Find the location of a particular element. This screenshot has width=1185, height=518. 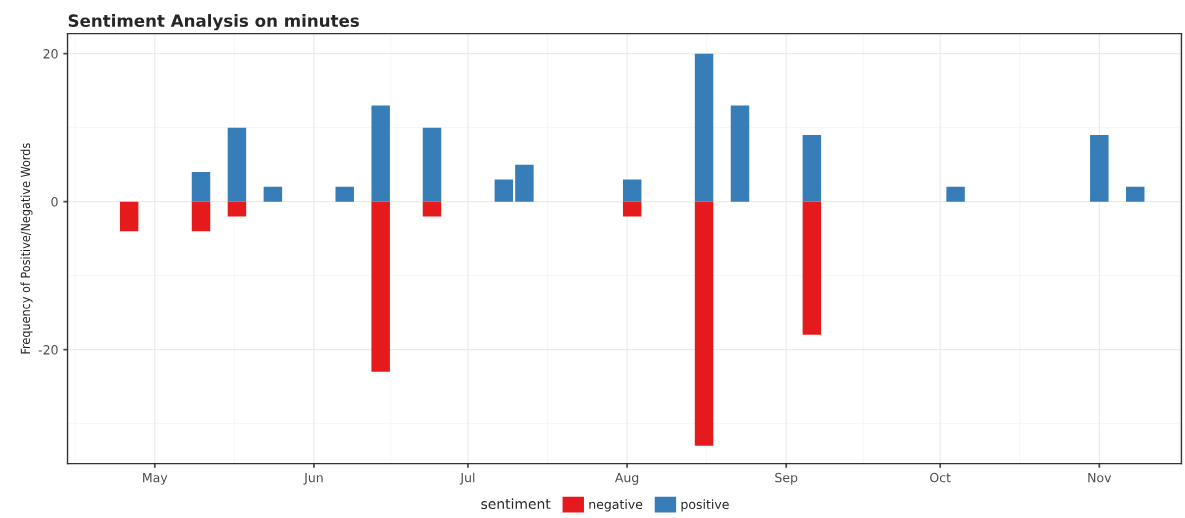

legend-title: sentiment is located at coordinates (516, 504).